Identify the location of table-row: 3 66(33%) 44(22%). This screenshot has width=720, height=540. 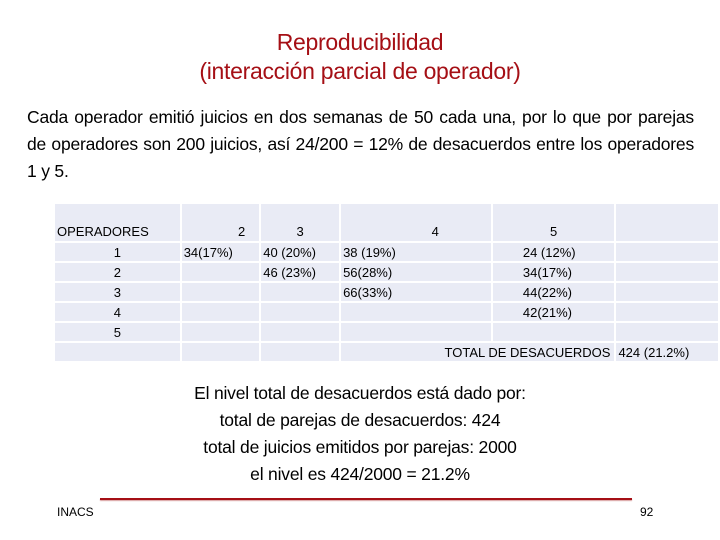
(386, 292).